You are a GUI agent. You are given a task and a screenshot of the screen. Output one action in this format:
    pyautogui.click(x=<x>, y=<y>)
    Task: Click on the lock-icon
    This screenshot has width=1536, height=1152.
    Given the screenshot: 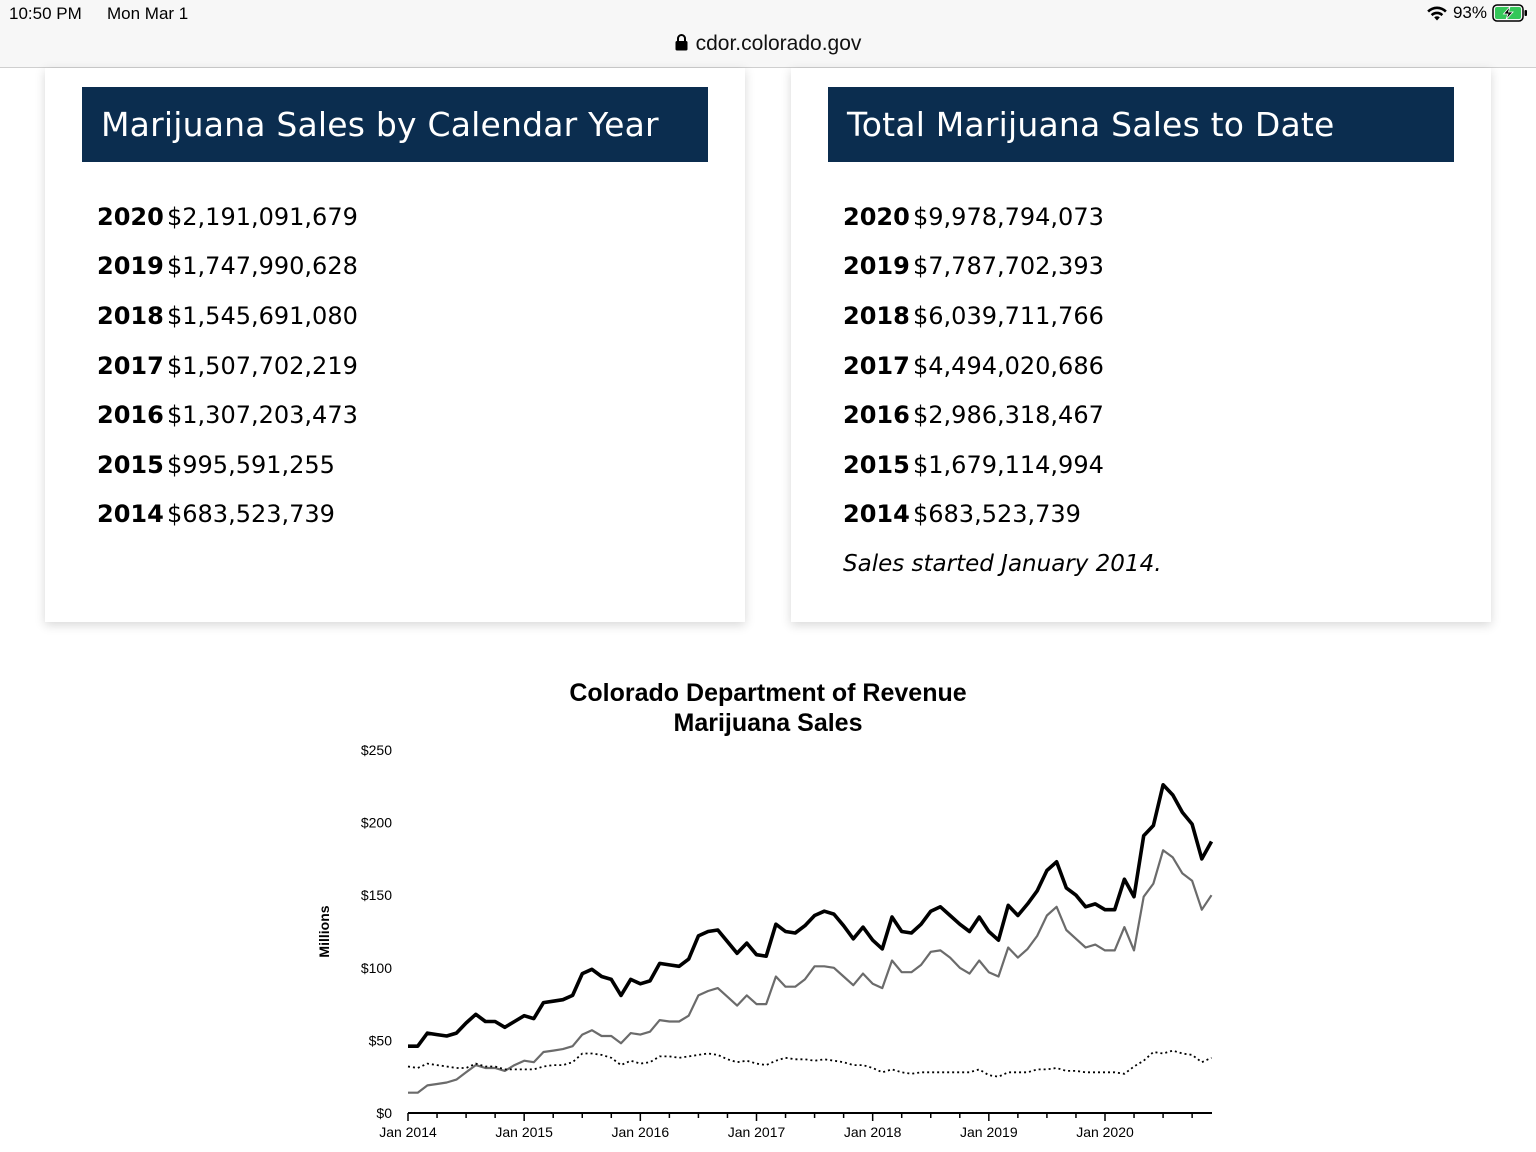 What is the action you would take?
    pyautogui.click(x=681, y=42)
    